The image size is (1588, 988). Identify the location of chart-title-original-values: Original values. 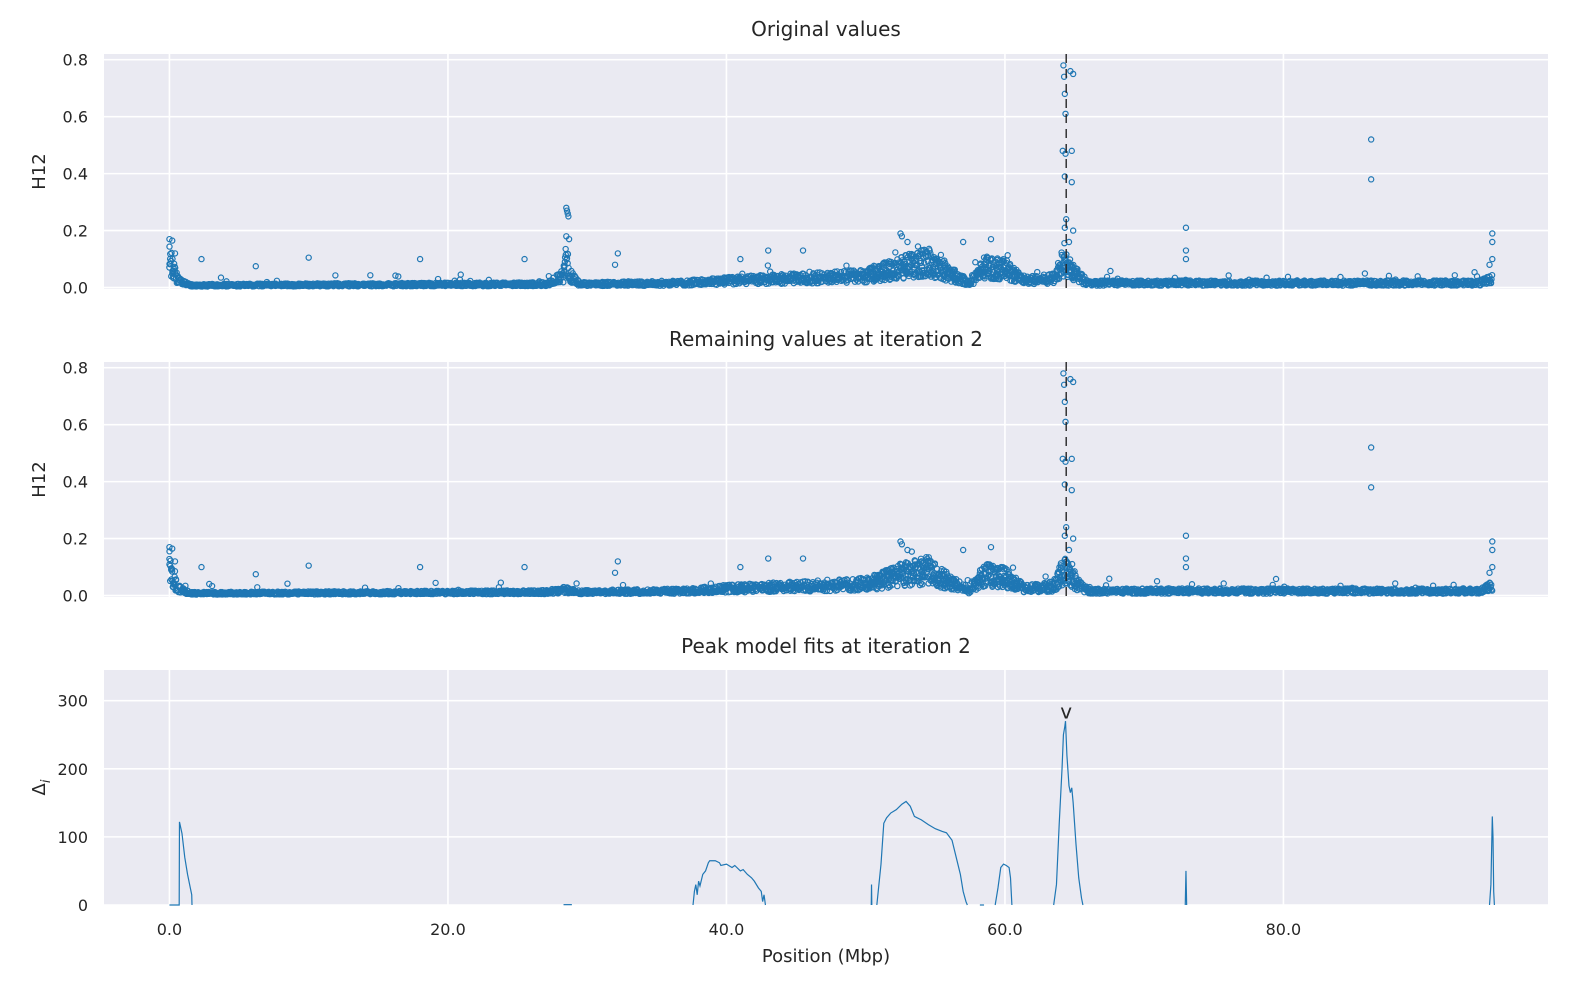
(826, 29).